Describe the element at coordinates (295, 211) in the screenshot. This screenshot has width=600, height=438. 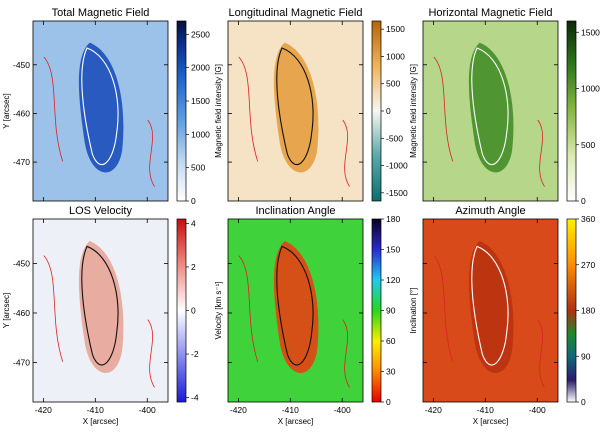
I see `panel-title: Inclination Angle` at that location.